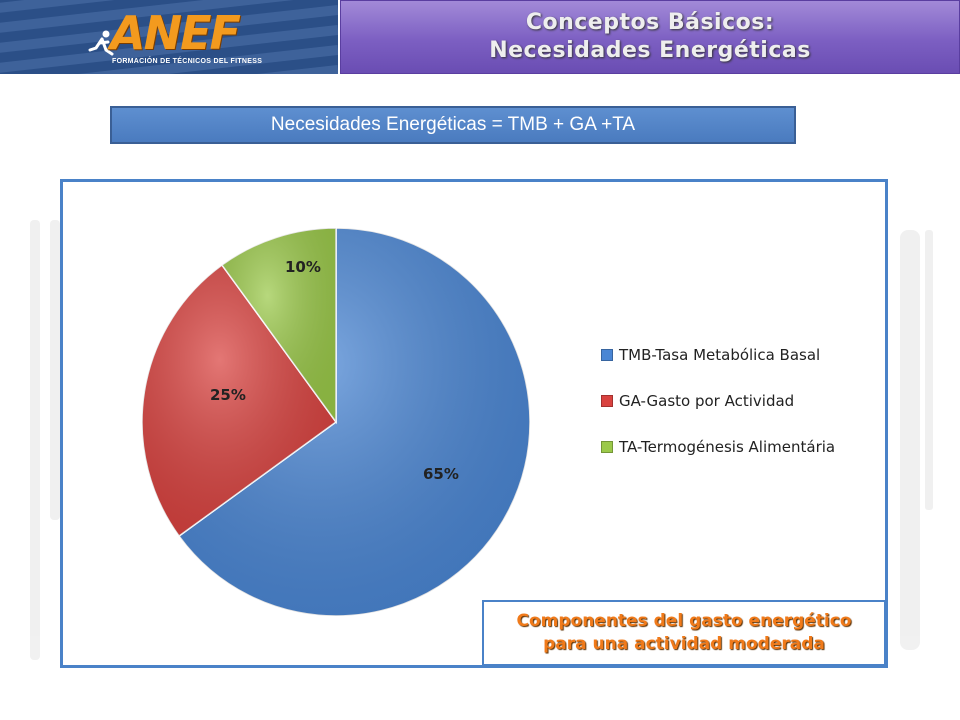  Describe the element at coordinates (453, 125) in the screenshot. I see `formula-bar: Necesidades Energéticas = TMB + GA +TA` at that location.